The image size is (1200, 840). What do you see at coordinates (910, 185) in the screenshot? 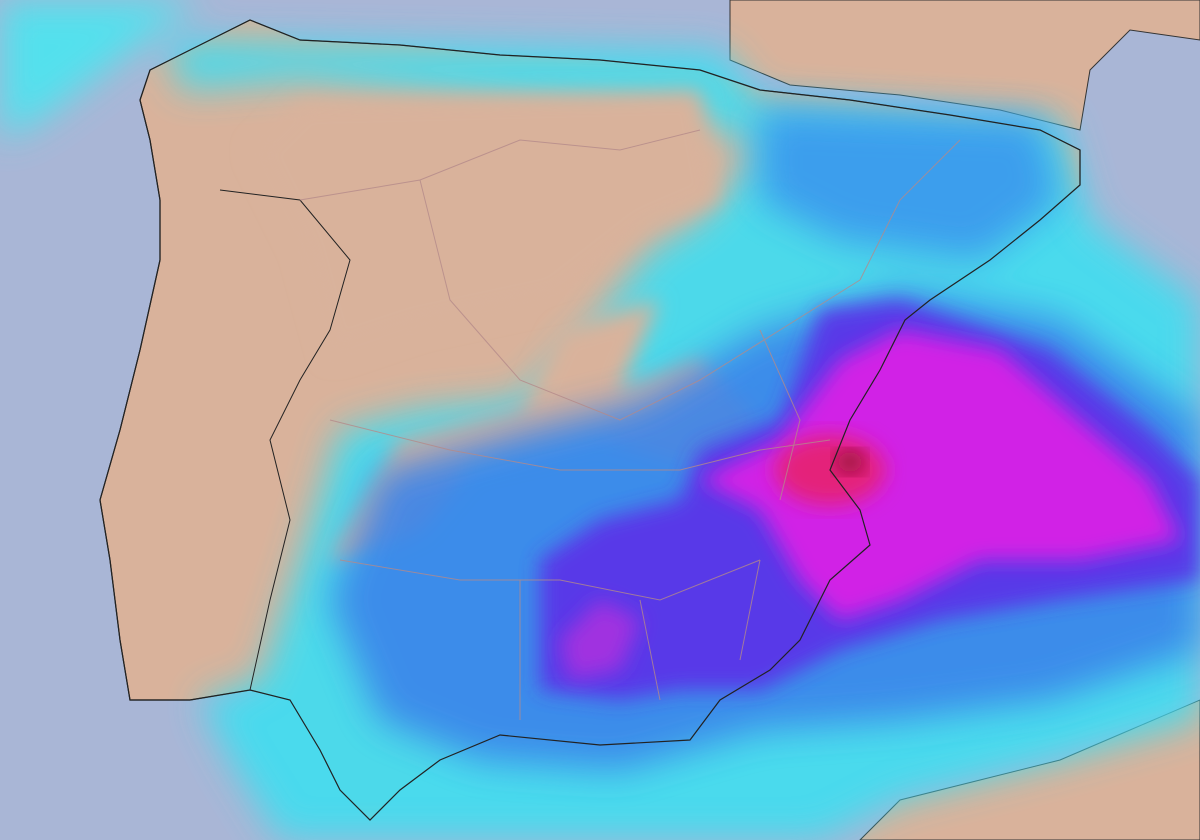
I see `rain-blue` at bounding box center [910, 185].